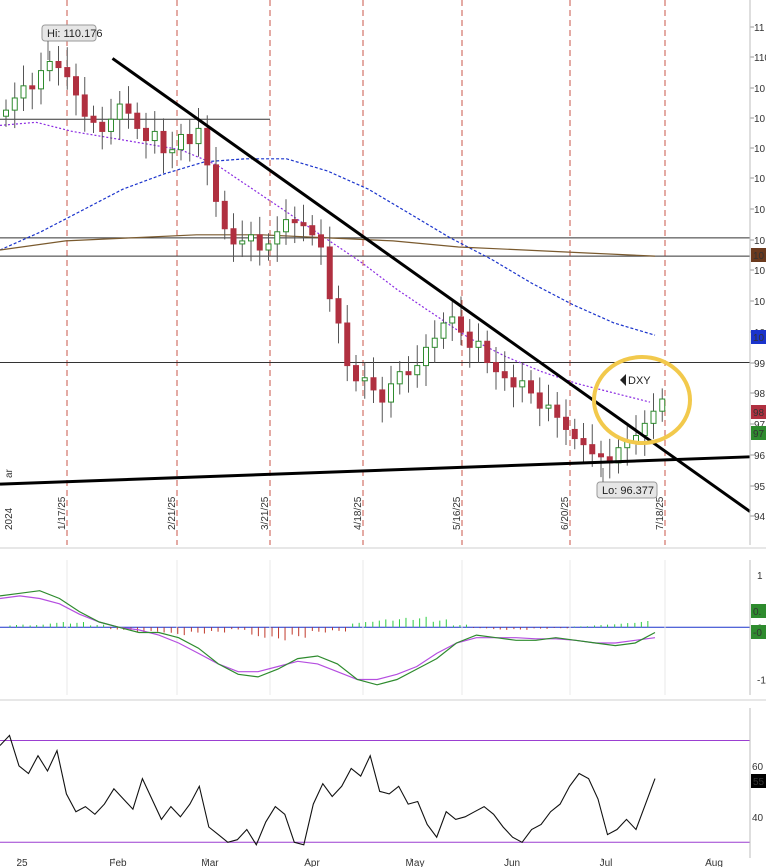  I want to click on macd-axis-label: -1, so click(761, 681).